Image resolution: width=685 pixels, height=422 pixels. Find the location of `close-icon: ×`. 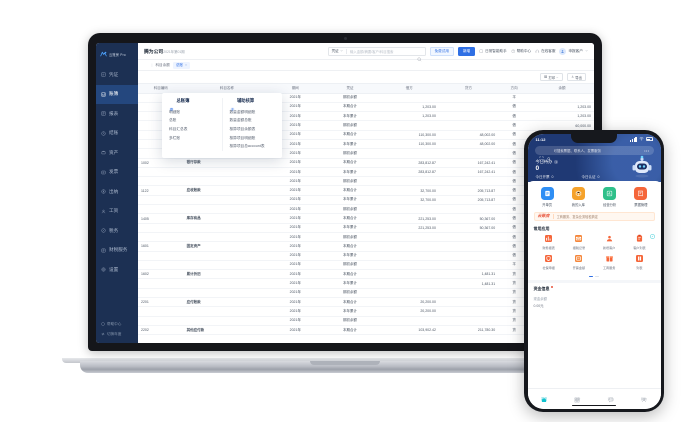

close-icon: × is located at coordinates (186, 65).